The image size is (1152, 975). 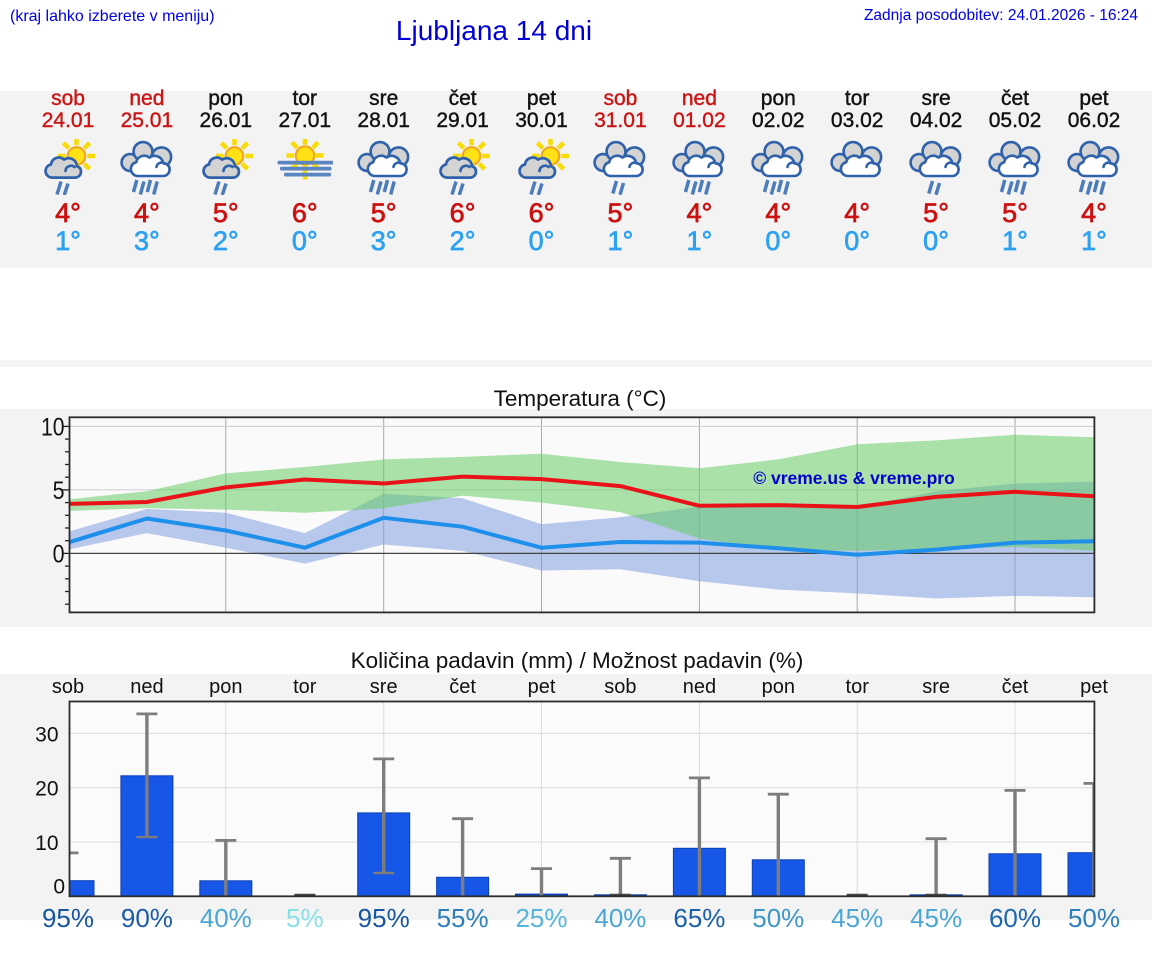 What do you see at coordinates (580, 398) in the screenshot?
I see `svg-text: Temperatura (°C)` at bounding box center [580, 398].